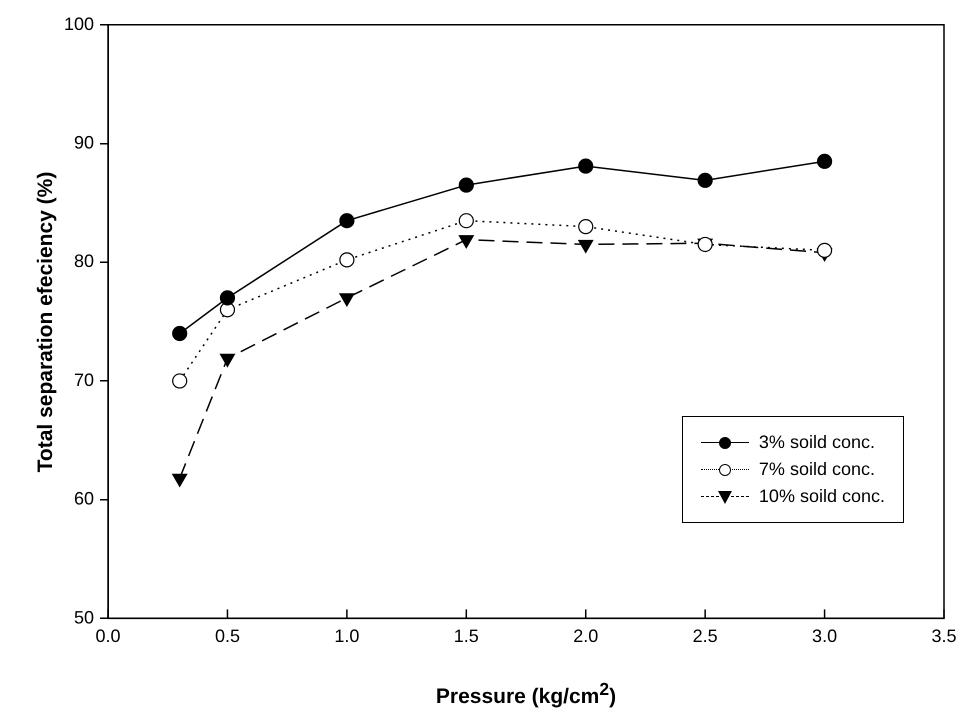 This screenshot has width=974, height=719. What do you see at coordinates (816, 442) in the screenshot?
I see `legend-label: 3% soild conc.` at bounding box center [816, 442].